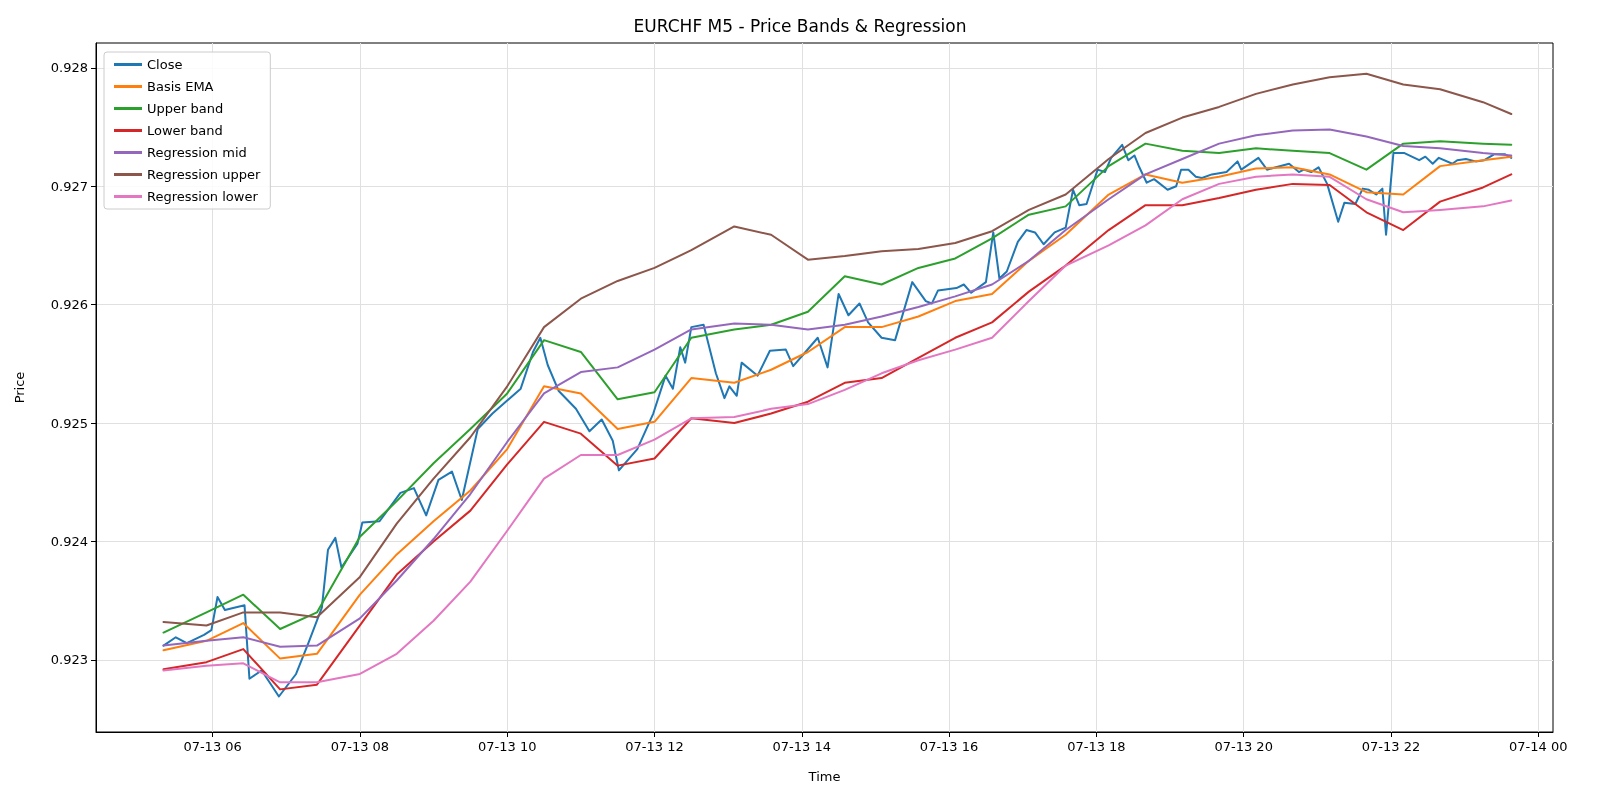 The height and width of the screenshot is (800, 1600). Describe the element at coordinates (1096, 746) in the screenshot. I see `x-tick-label: 07-13 18` at that location.